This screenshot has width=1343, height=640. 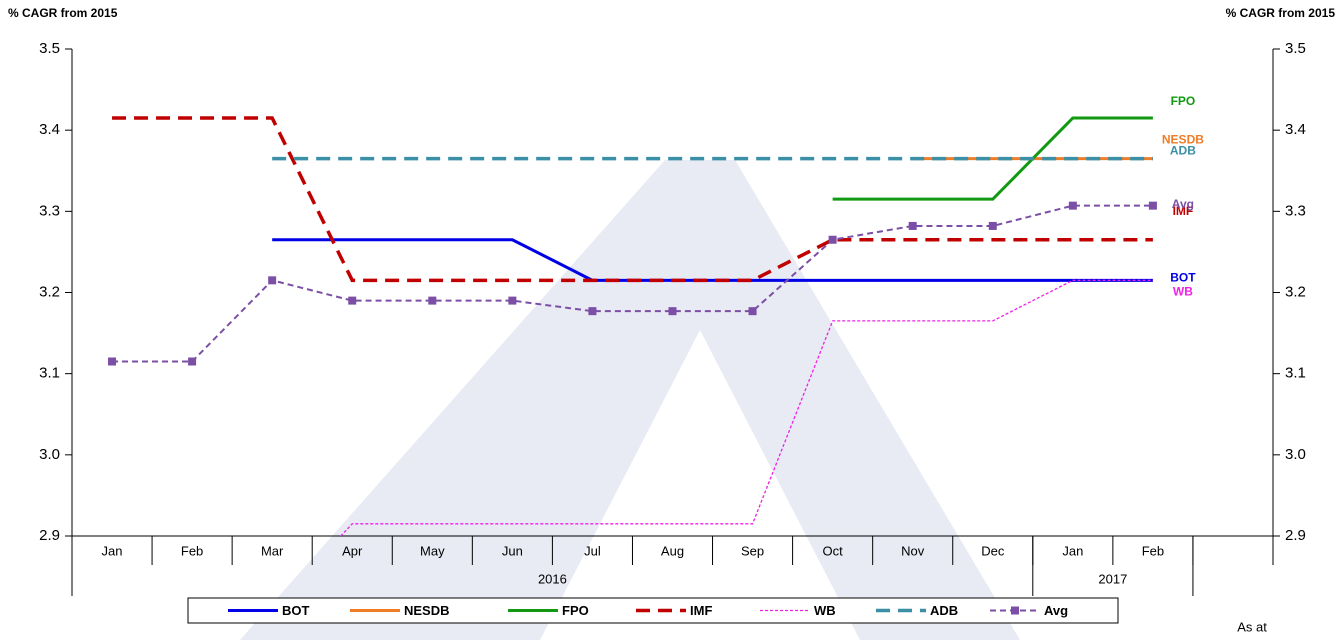 What do you see at coordinates (653, 610) in the screenshot?
I see `legend-box` at bounding box center [653, 610].